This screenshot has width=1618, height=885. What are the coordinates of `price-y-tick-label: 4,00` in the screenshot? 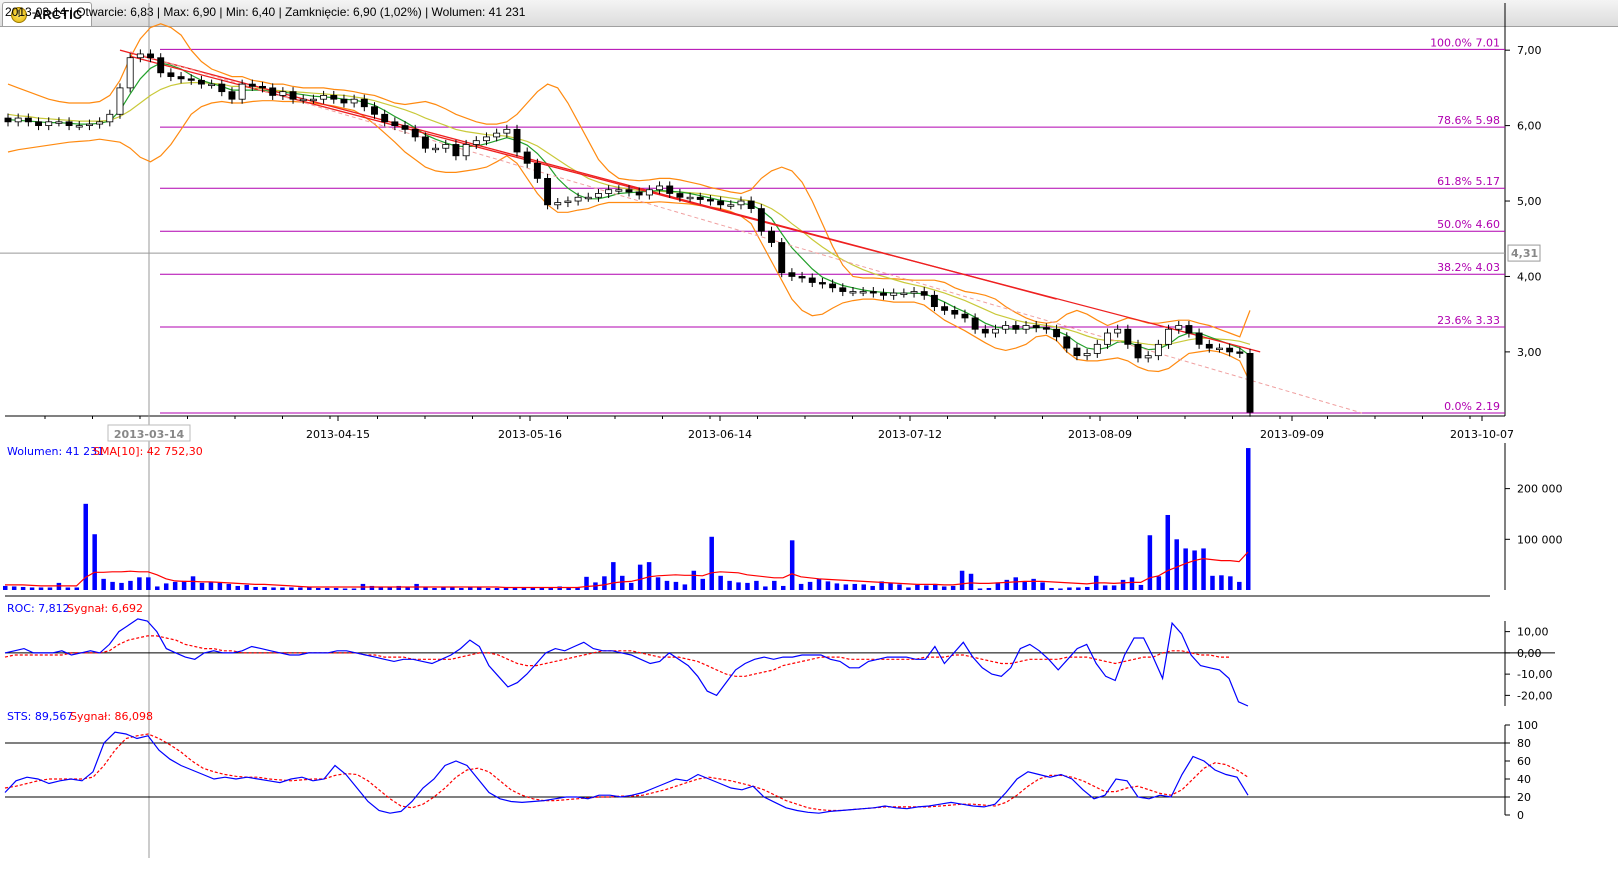 It's located at (1529, 276).